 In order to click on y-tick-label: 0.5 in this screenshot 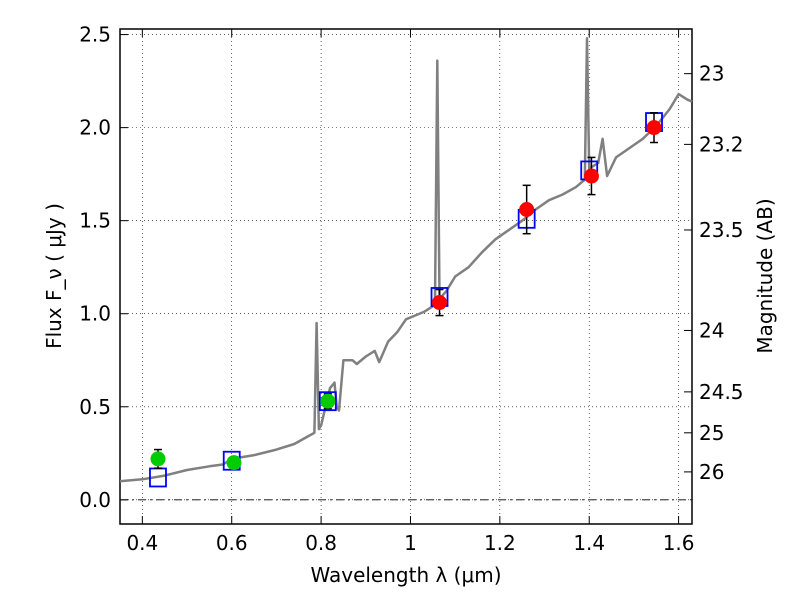, I will do `click(95, 407)`.